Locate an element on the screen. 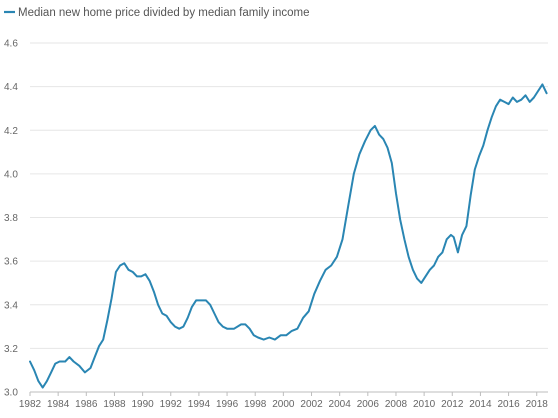 This screenshot has height=418, width=558. x-tick-label: 1990 is located at coordinates (142, 404).